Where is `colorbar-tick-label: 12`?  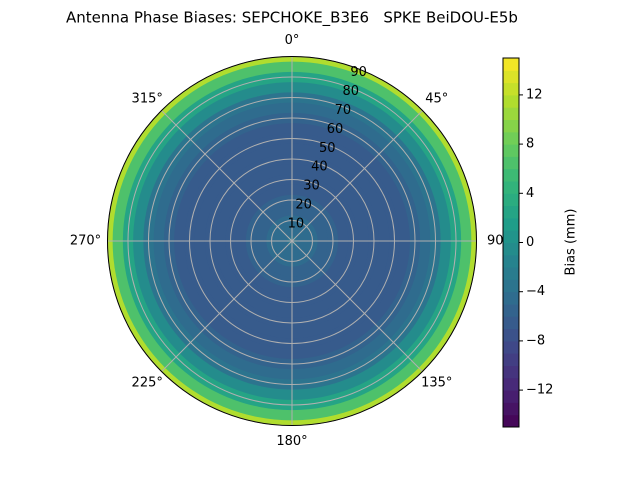 colorbar-tick-label: 12 is located at coordinates (534, 94).